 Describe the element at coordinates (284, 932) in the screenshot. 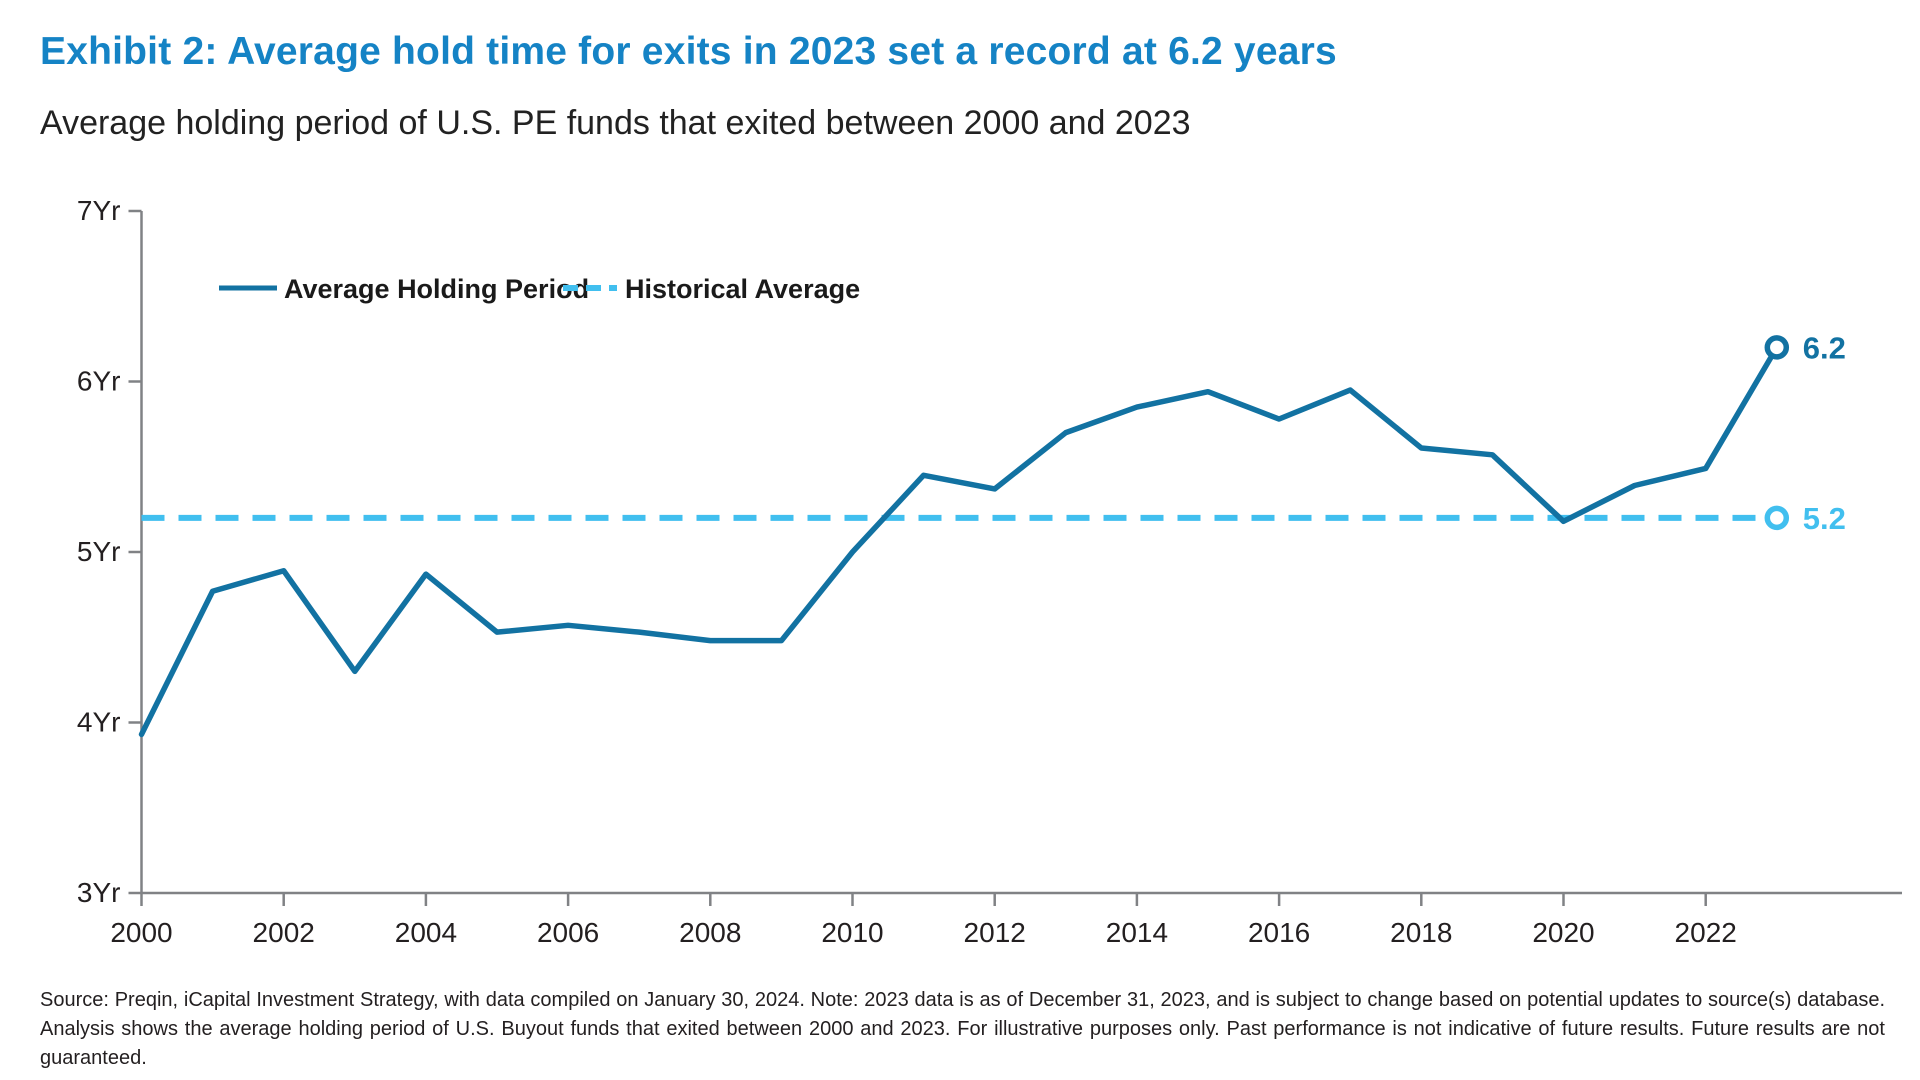

I see `x-tick-label: 2002` at that location.